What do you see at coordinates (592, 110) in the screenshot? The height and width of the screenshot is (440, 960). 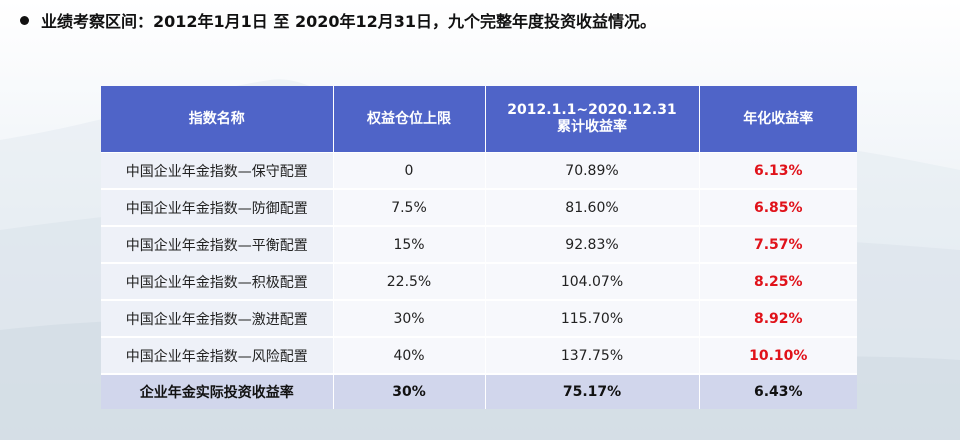 I see `header-cumulative-period: 2012.1.1~2020.12.31` at bounding box center [592, 110].